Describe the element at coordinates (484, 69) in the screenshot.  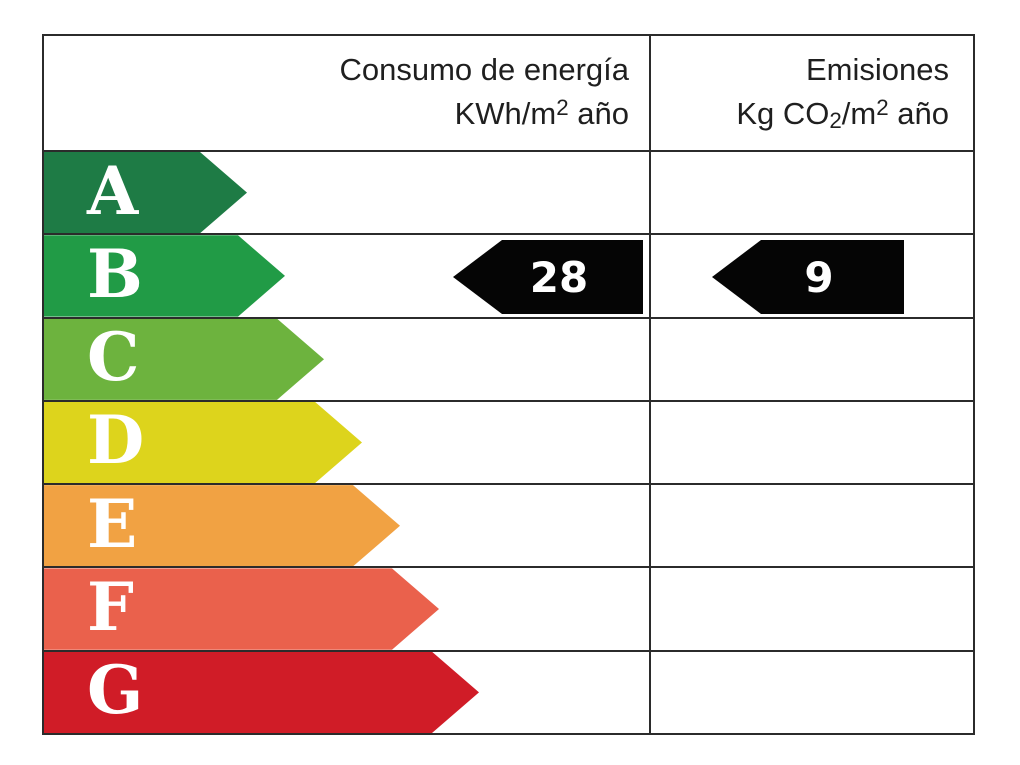
I see `consumption-title: Consumo de energía` at that location.